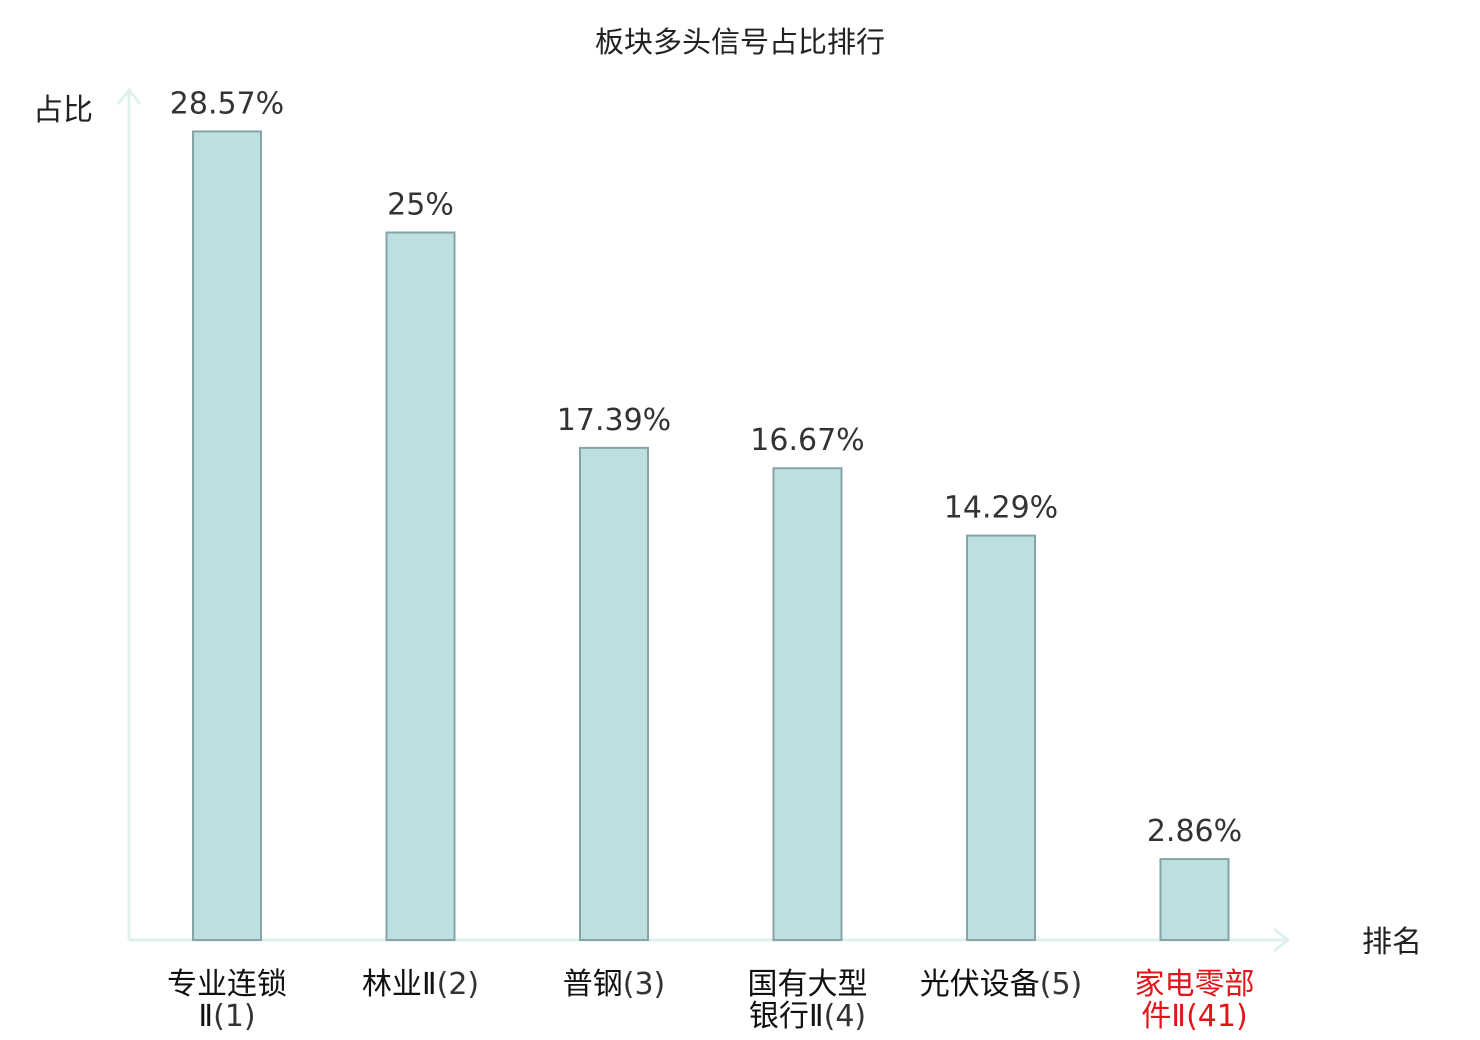 This screenshot has width=1480, height=1040. Describe the element at coordinates (1001, 508) in the screenshot. I see `data-label: 14.29%` at that location.